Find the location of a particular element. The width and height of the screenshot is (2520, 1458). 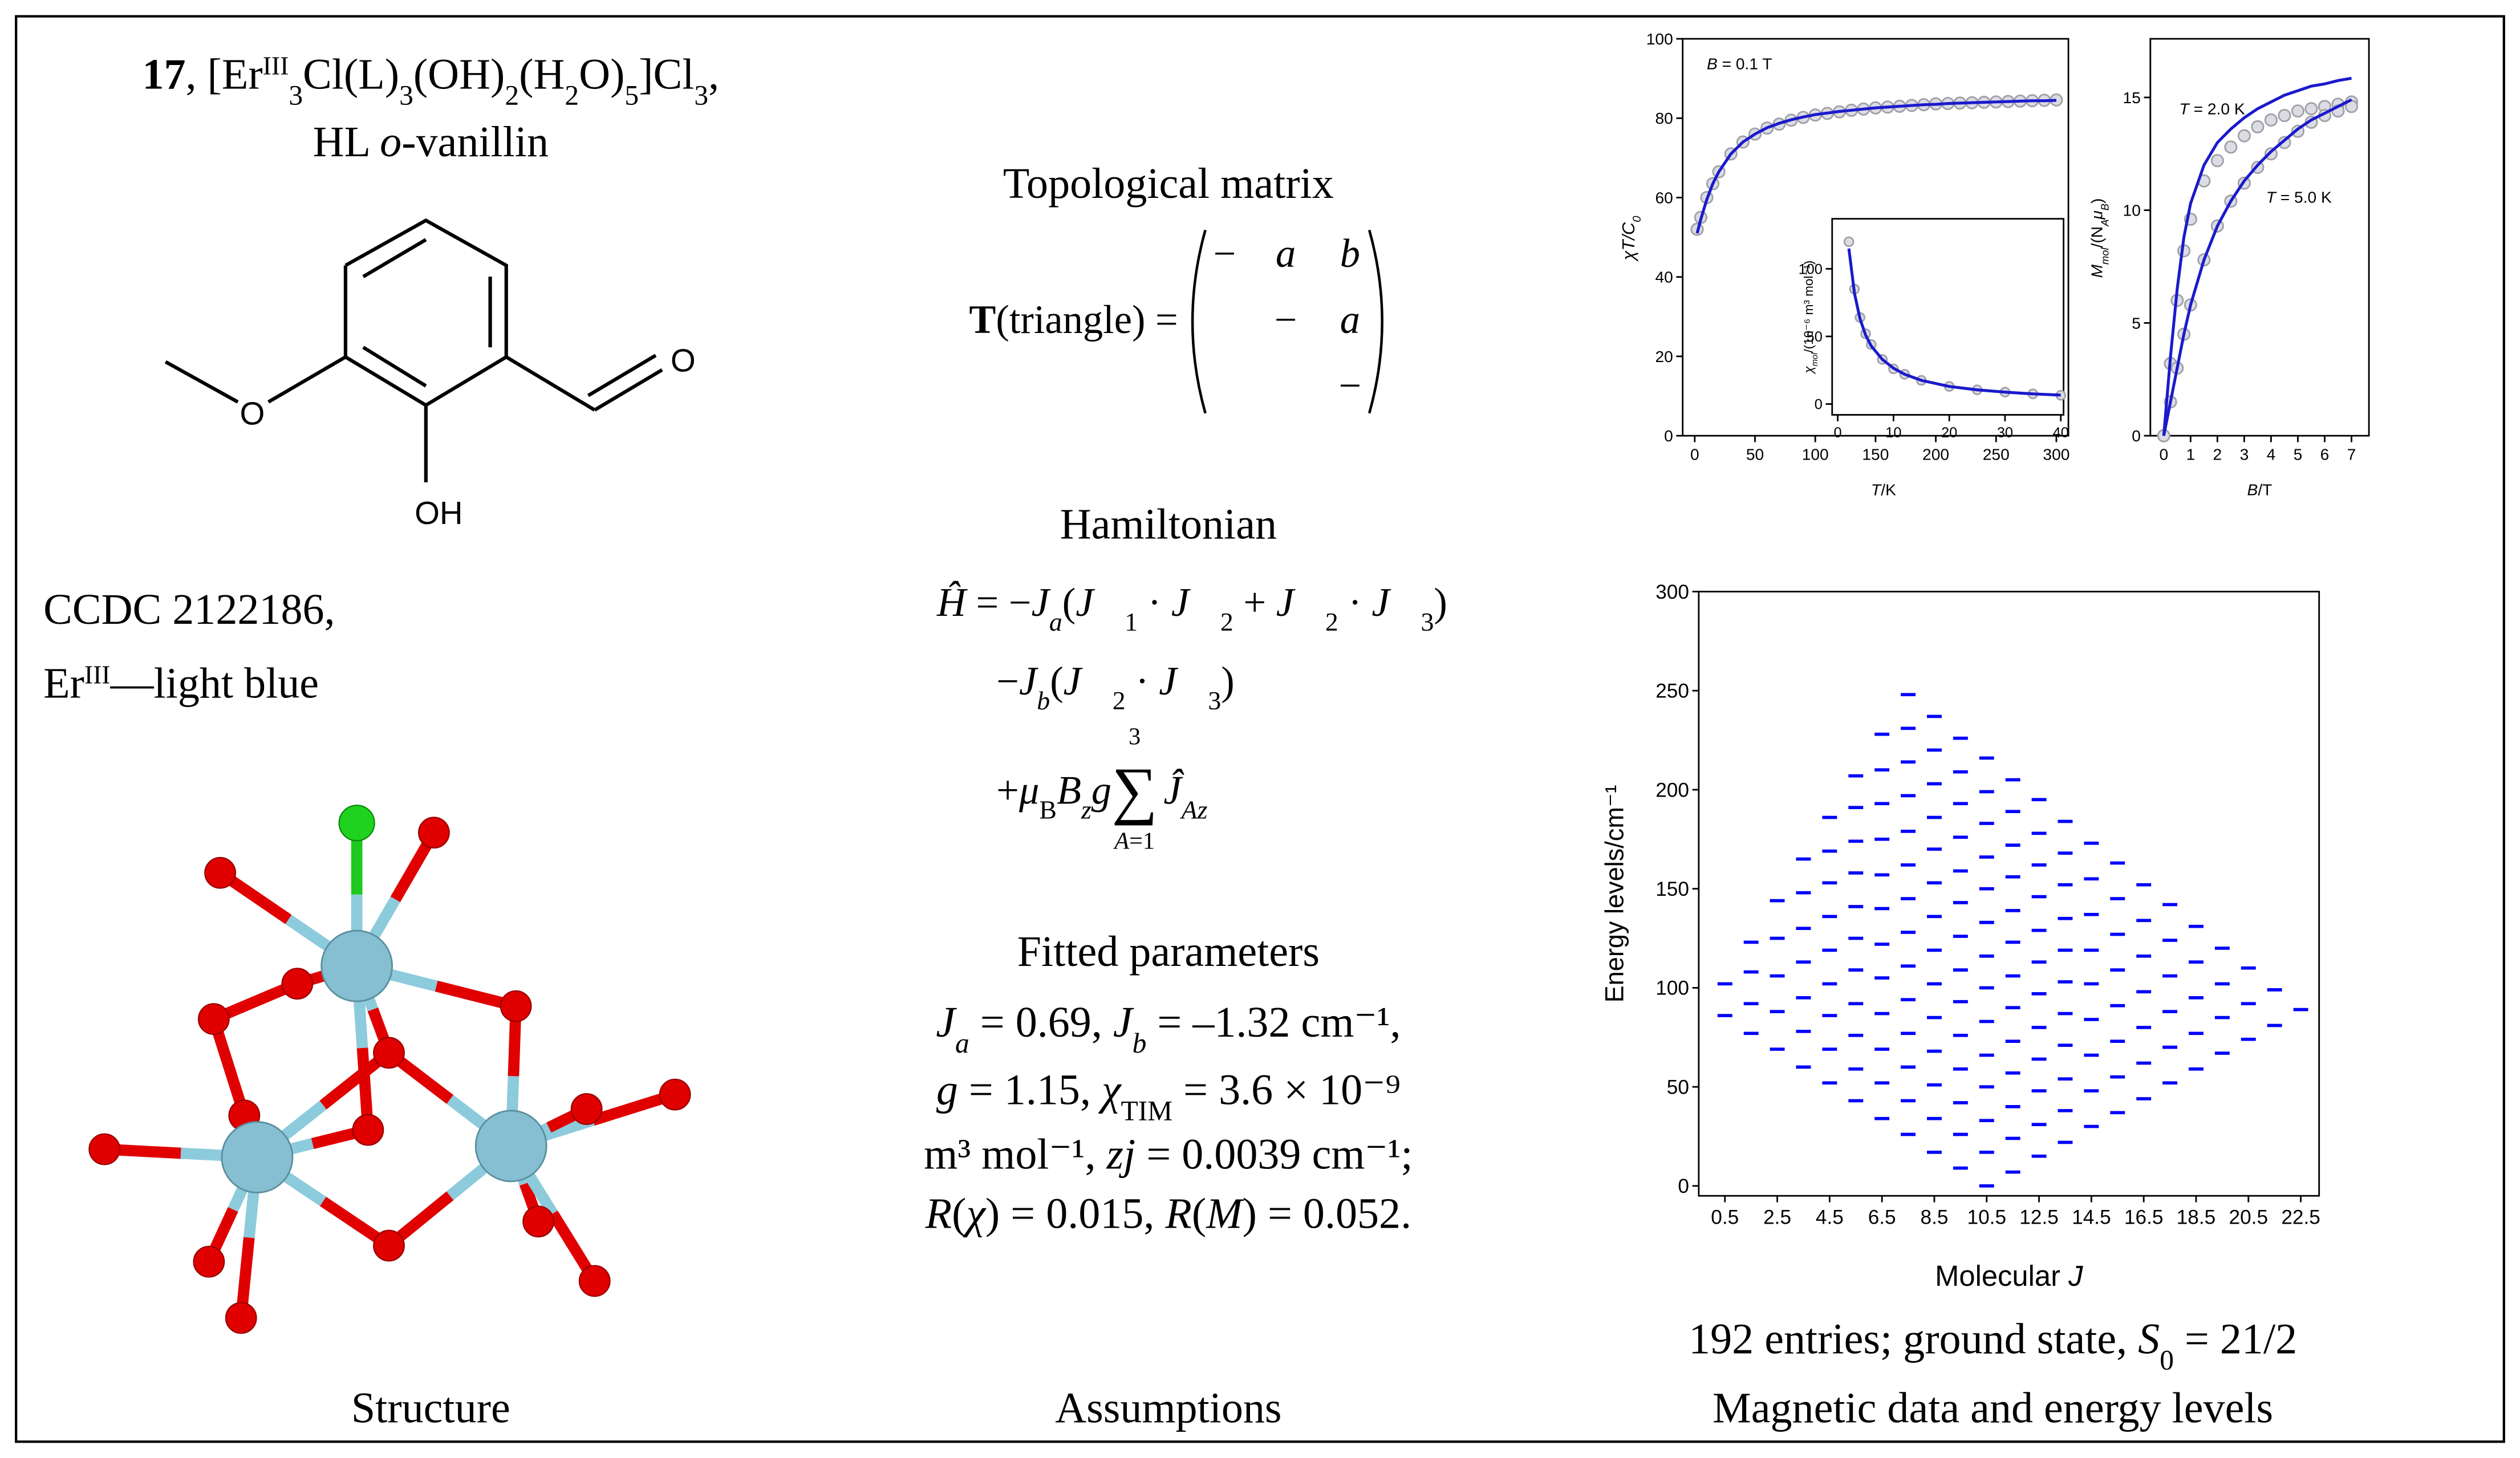

hamiltonian-line-part: μ is located at coordinates (1028, 791).